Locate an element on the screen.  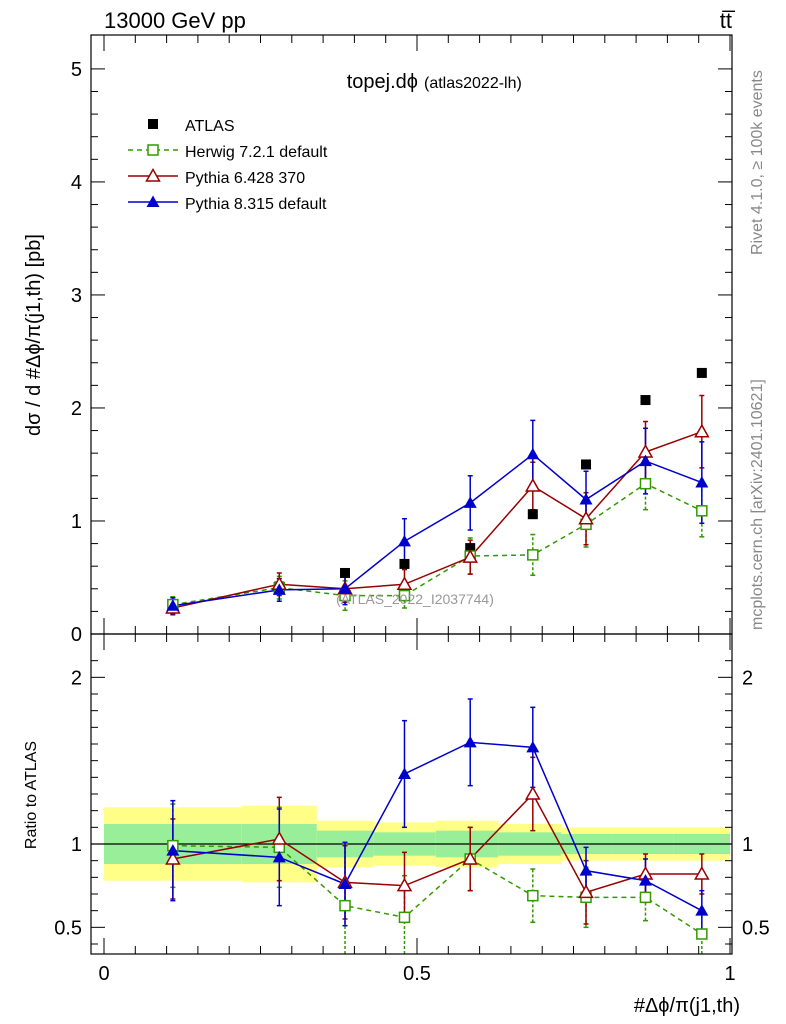
rivet-label: Rivet 4.1.0, ≥ 100k events is located at coordinates (757, 162).